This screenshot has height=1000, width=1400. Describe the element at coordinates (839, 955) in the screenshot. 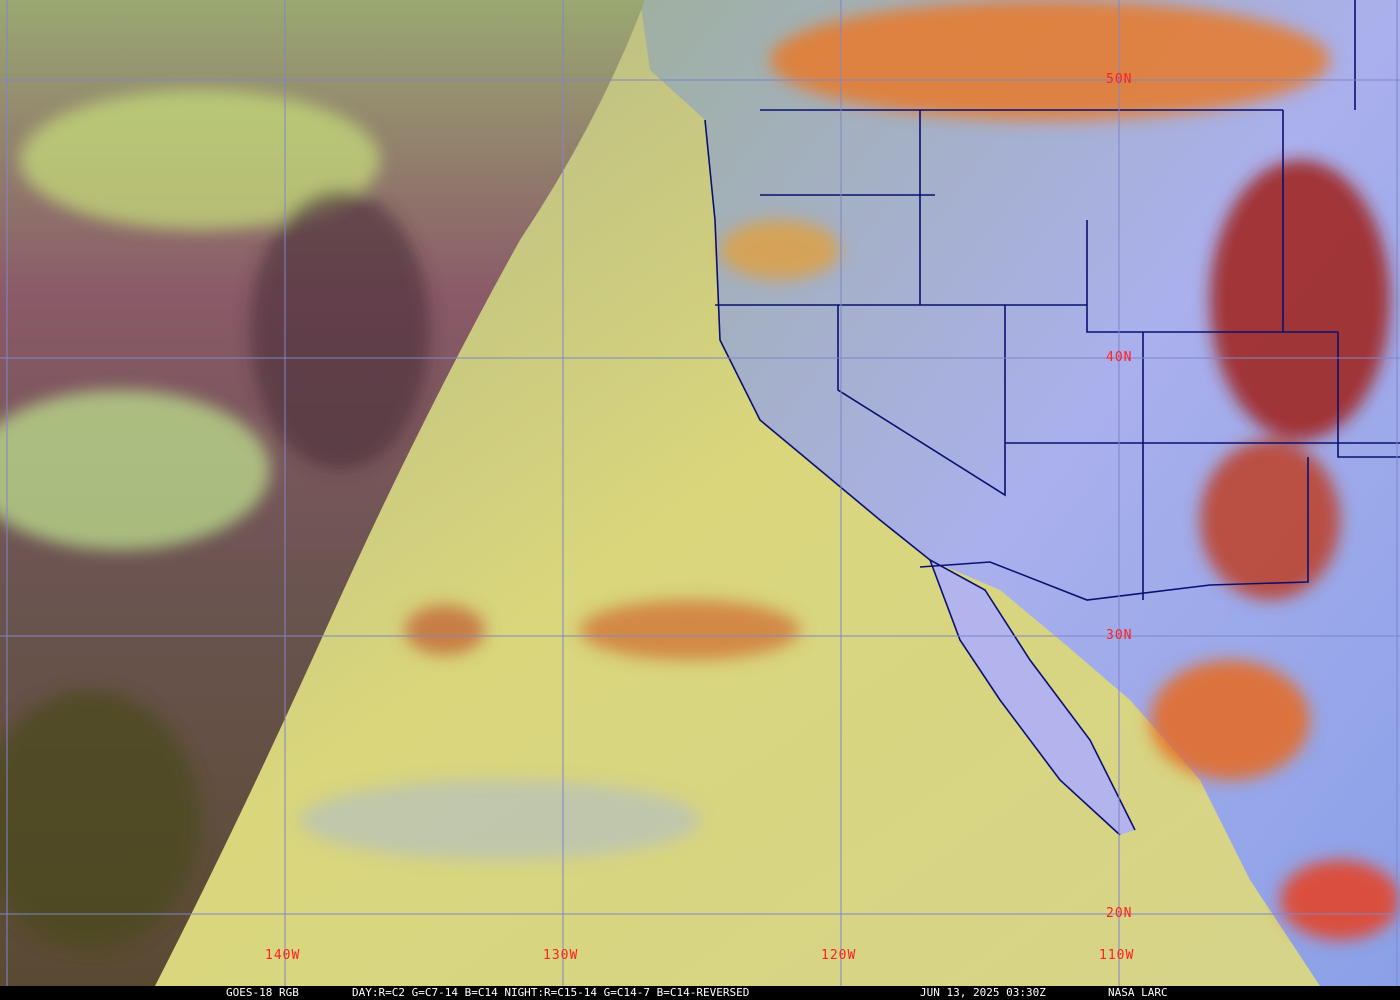

I see `lon-label-120w: 120W` at that location.